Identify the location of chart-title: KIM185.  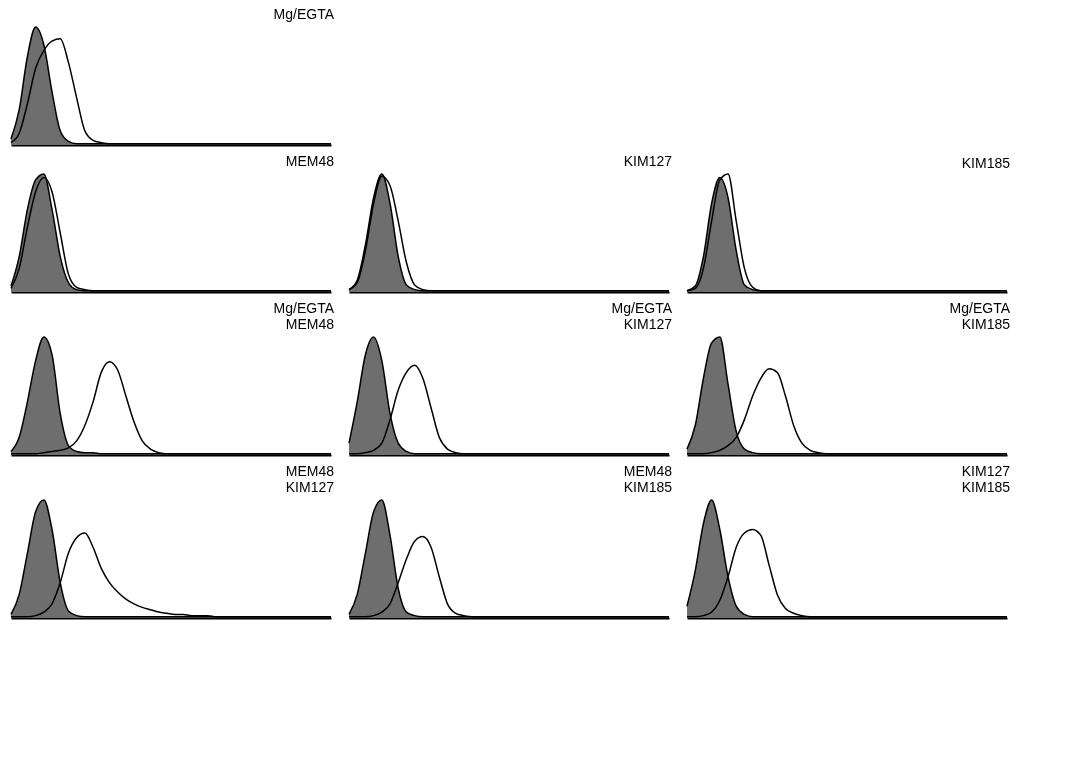
(986, 163).